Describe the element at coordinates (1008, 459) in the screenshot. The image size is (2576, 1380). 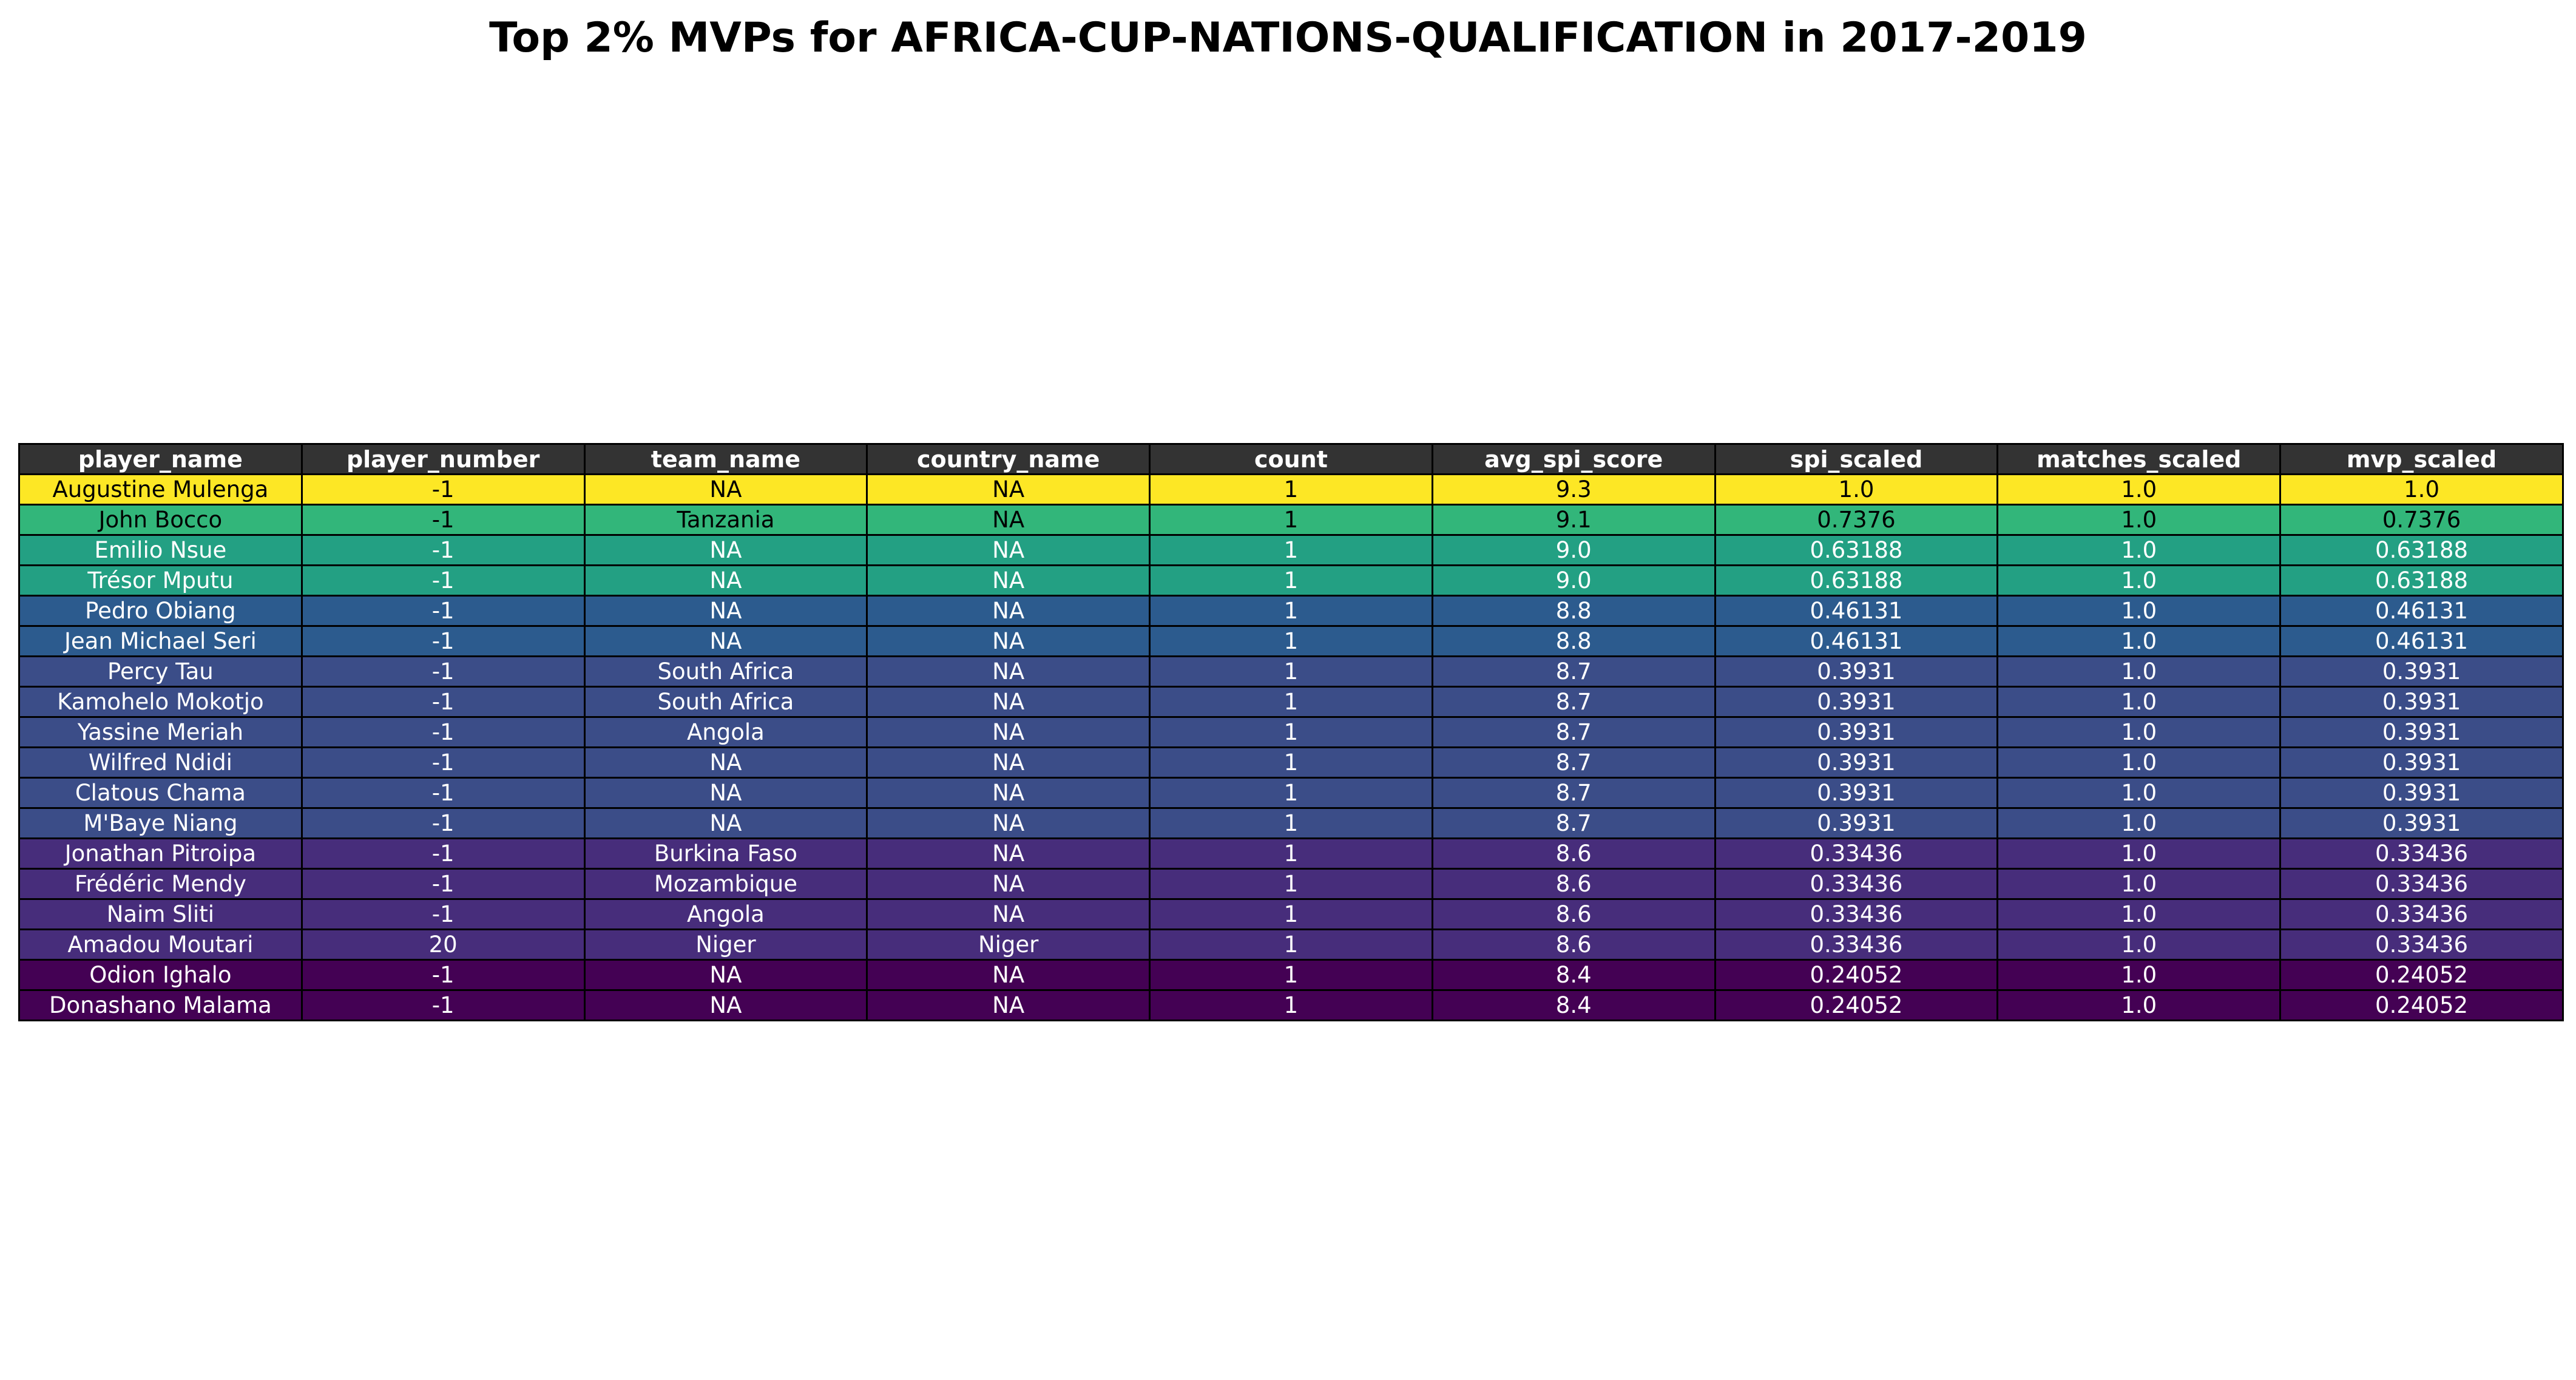
I see `column-header-country-name: country_name` at that location.